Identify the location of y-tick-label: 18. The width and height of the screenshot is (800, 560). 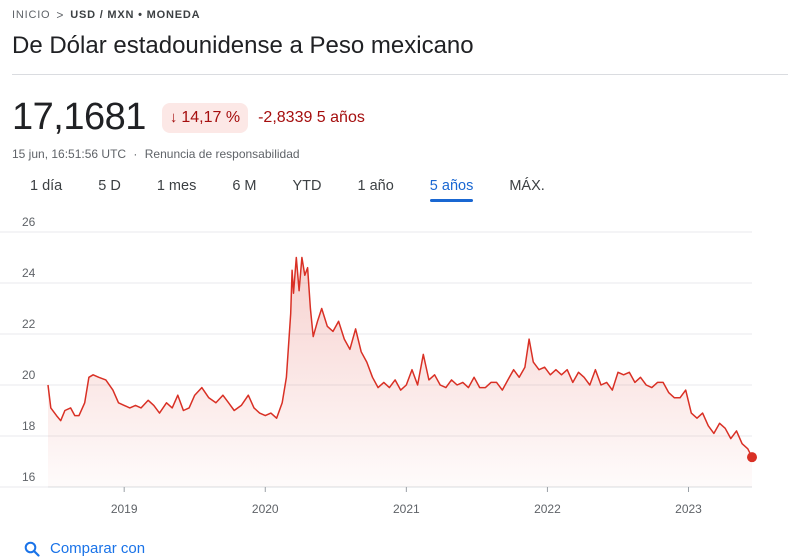
(29, 426).